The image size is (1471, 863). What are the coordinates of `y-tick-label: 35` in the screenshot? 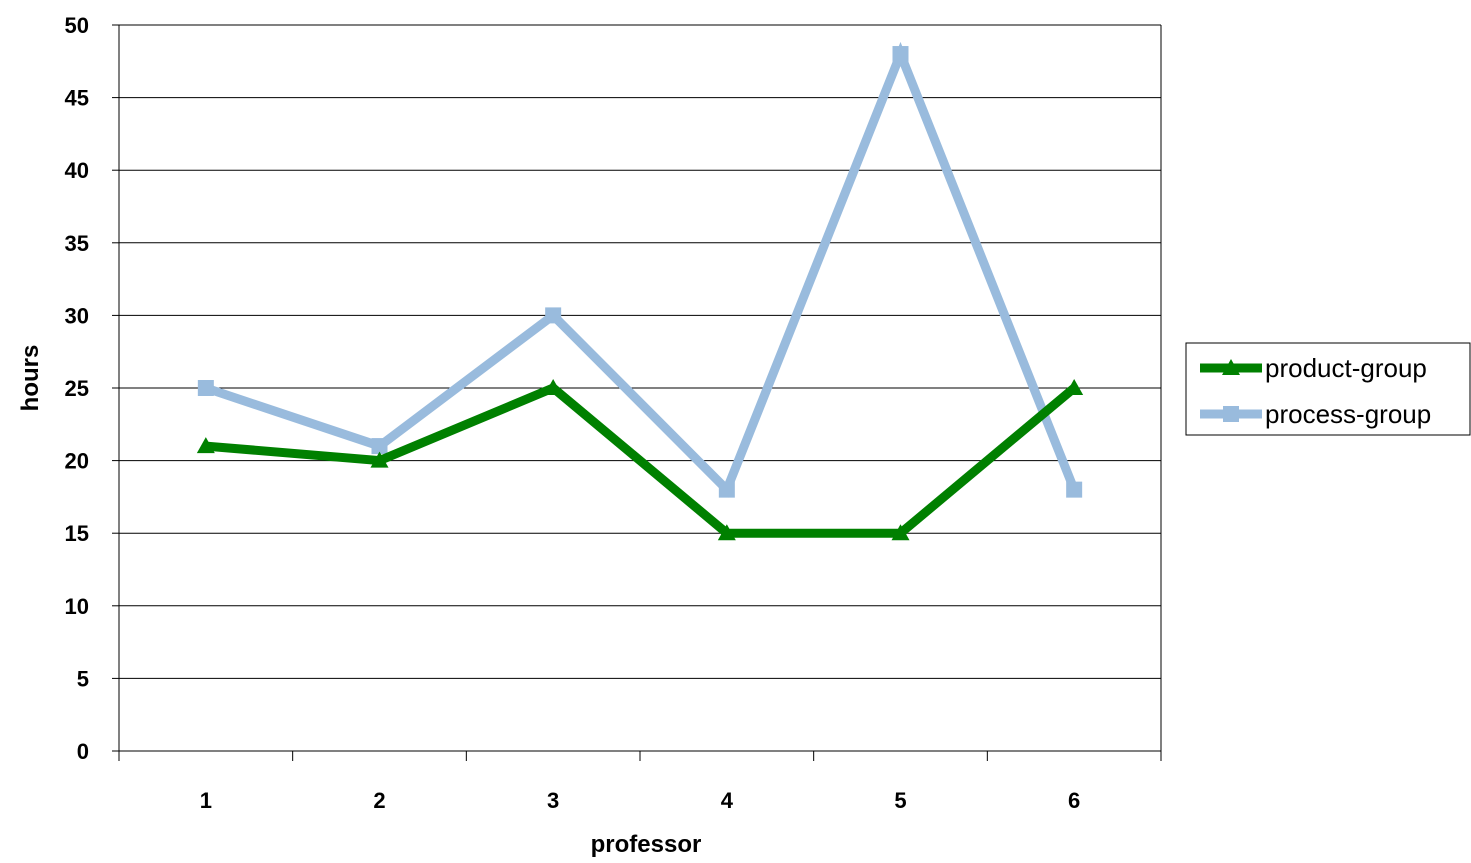 It's located at (77, 243).